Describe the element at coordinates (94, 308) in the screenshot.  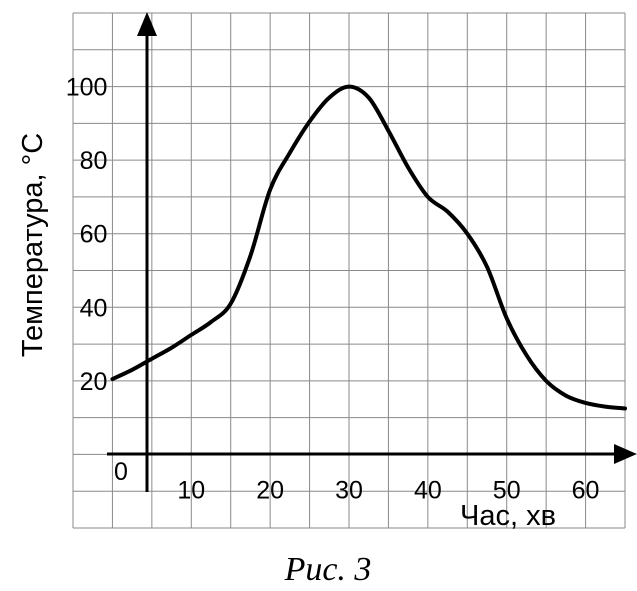
I see `y-tick-label: 40` at that location.